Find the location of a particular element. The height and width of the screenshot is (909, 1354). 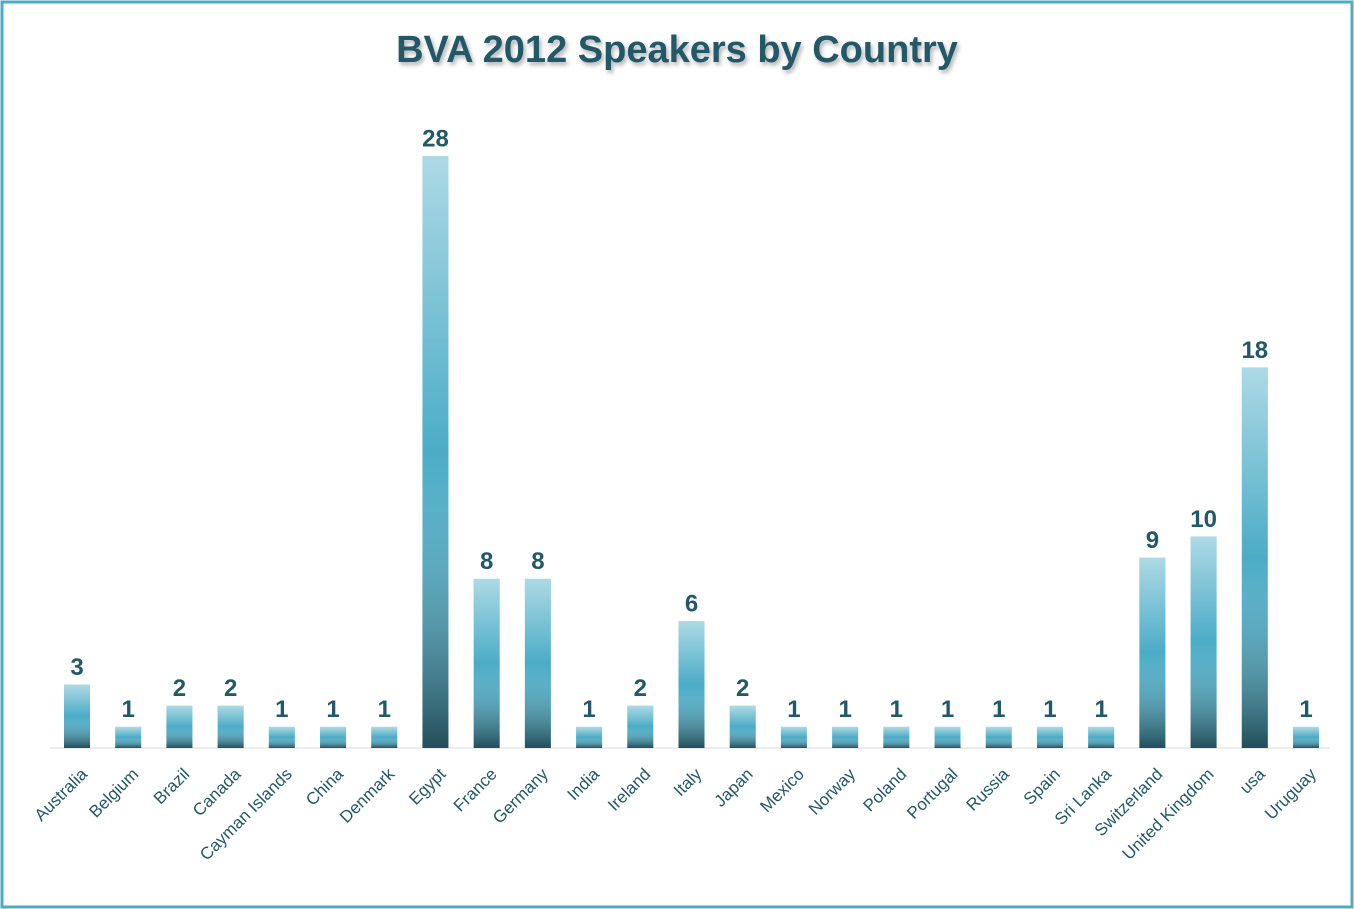

data-label: 3 is located at coordinates (76, 667).